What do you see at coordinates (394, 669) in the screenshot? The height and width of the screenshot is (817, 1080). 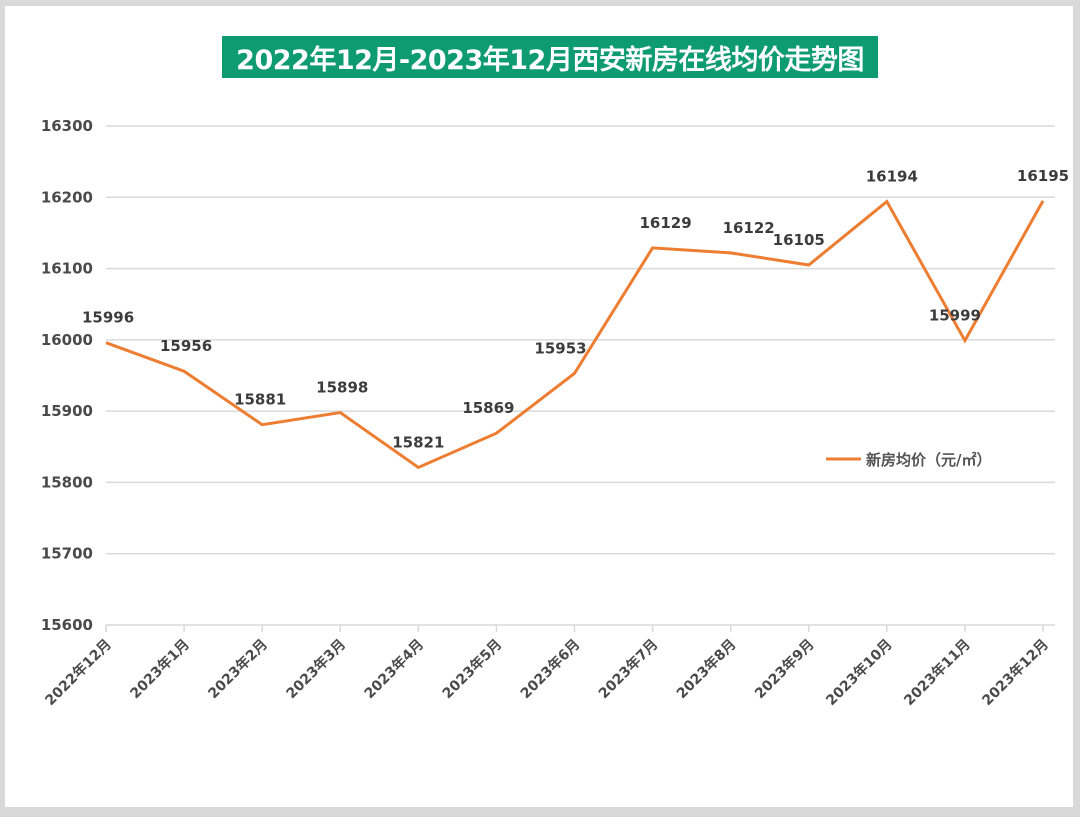 I see `x-tick-label: 2023年4月` at bounding box center [394, 669].